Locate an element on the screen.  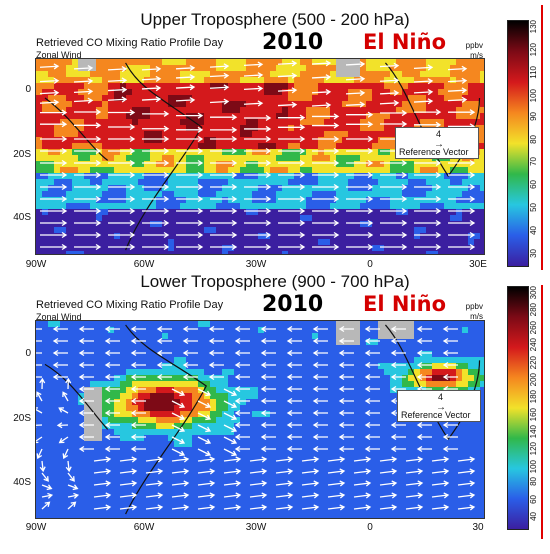
colorbar-tick-label: 200 is located at coordinates (533, 379).